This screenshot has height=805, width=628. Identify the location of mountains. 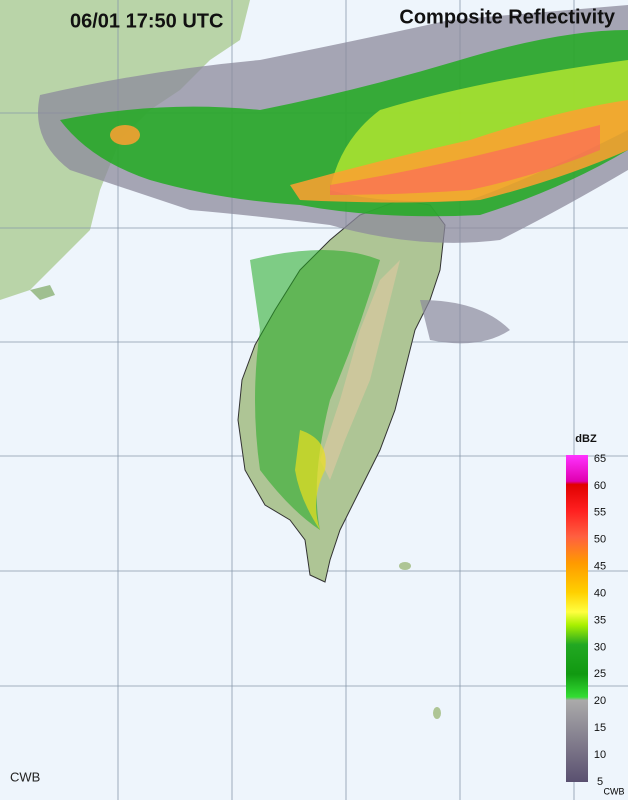
(360, 370).